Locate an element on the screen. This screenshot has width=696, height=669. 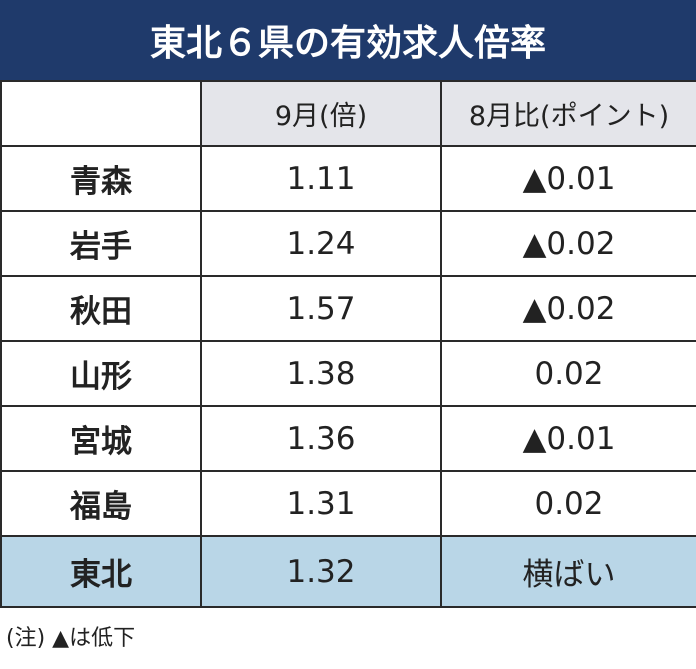
prefecture: 青森 is located at coordinates (101, 178).